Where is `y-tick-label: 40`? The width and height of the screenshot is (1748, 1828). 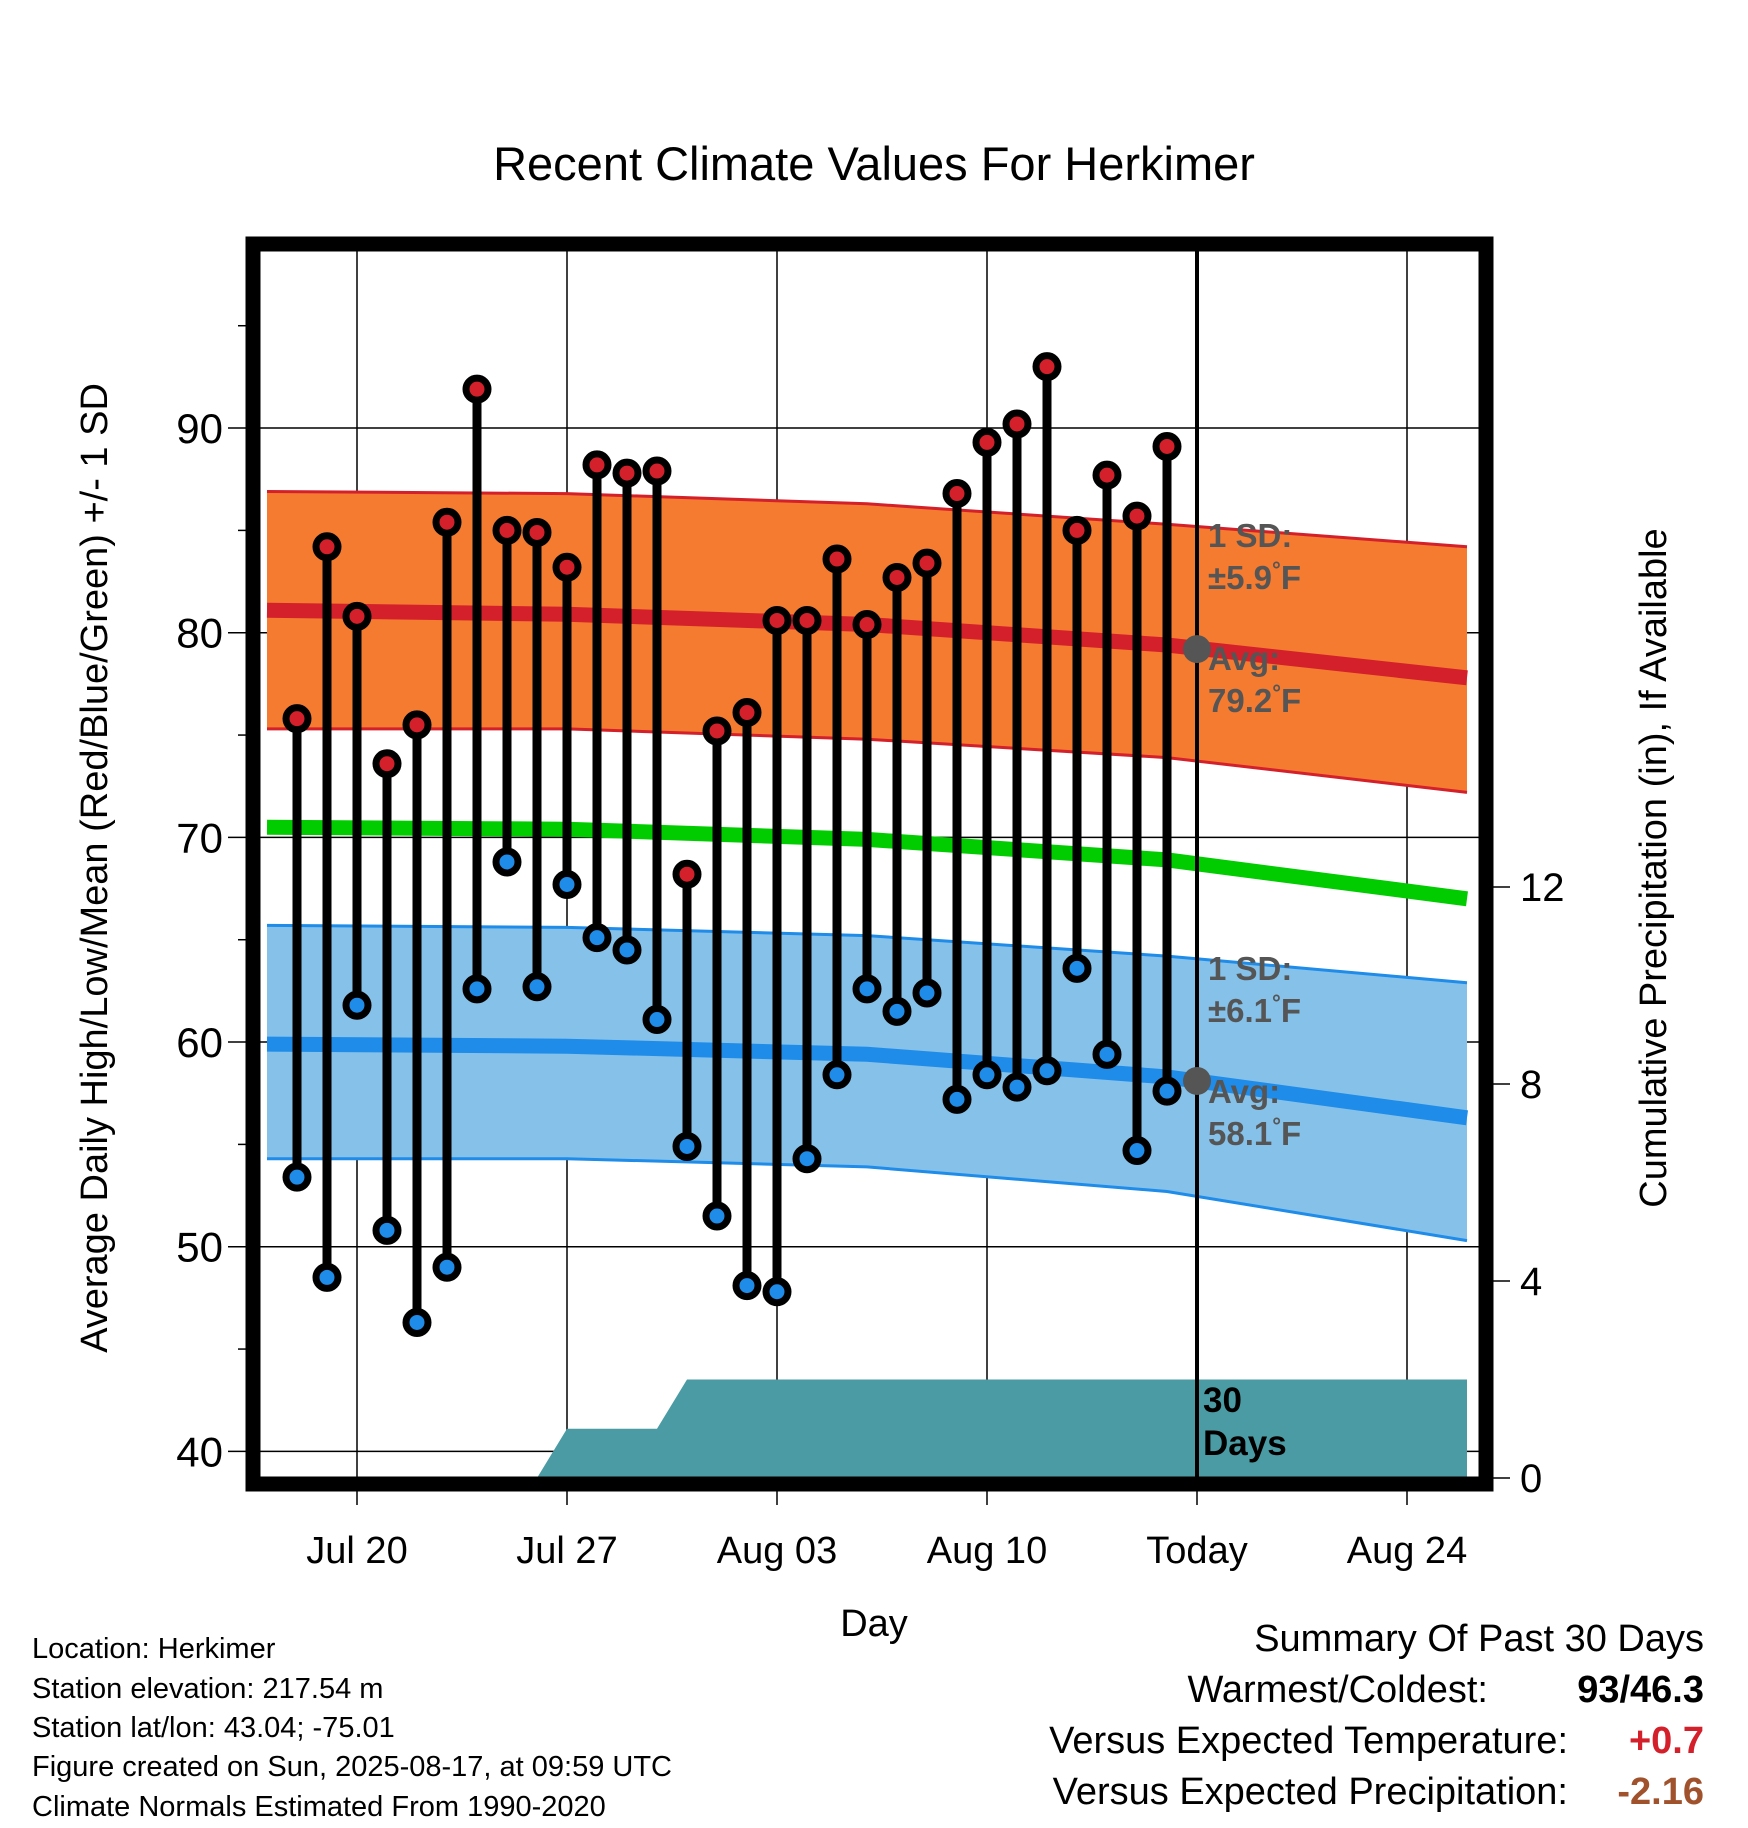
y-tick-label: 40 is located at coordinates (199, 1451).